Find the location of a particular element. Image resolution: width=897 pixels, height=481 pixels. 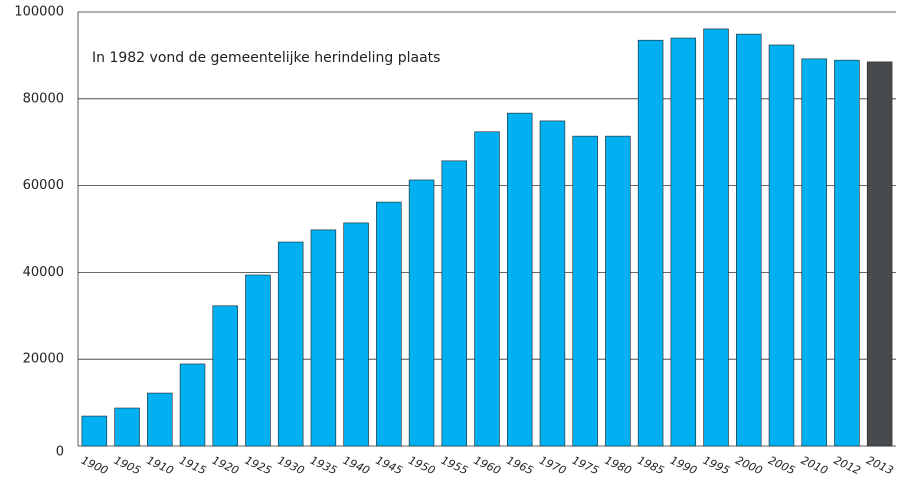

x-tick-label: 1925 is located at coordinates (258, 466).